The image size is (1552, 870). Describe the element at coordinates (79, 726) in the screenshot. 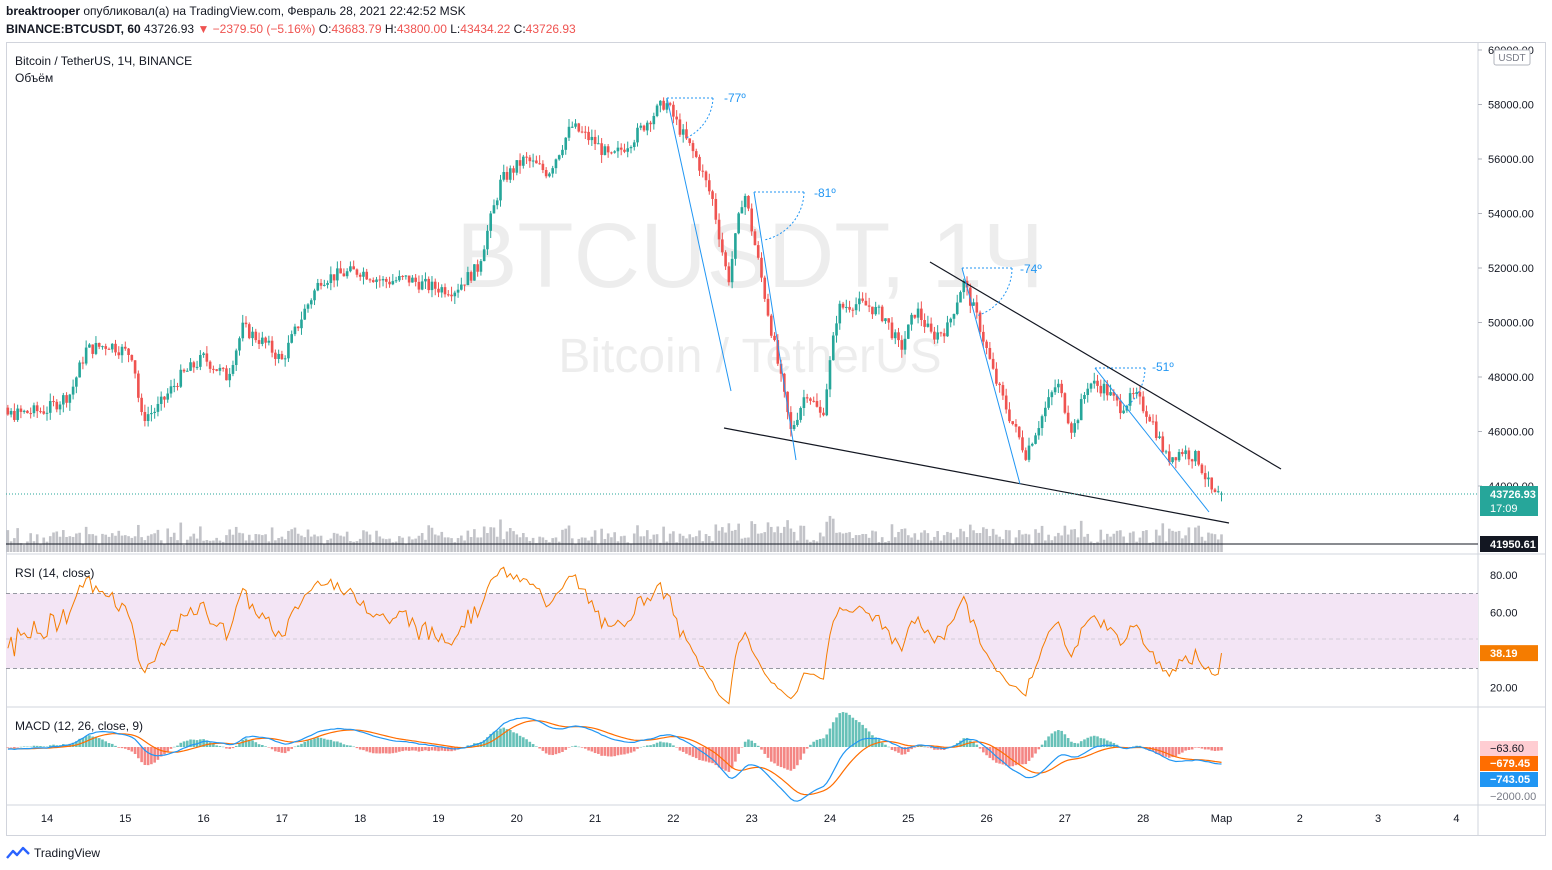

I see `macd-pane-title: MACD (12, 26, close, 9)` at that location.